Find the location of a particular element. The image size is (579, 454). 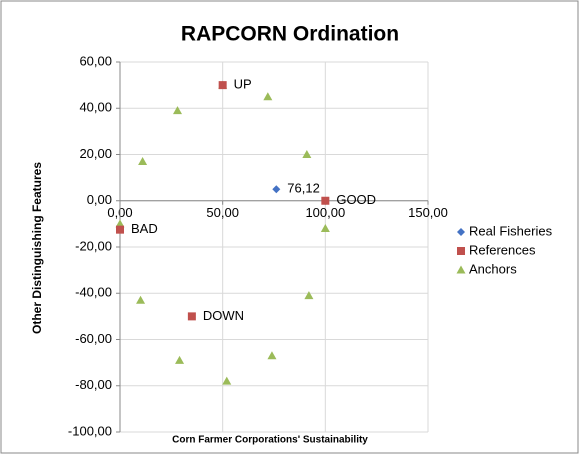

y-tick-label: -60,00 is located at coordinates (93, 338).